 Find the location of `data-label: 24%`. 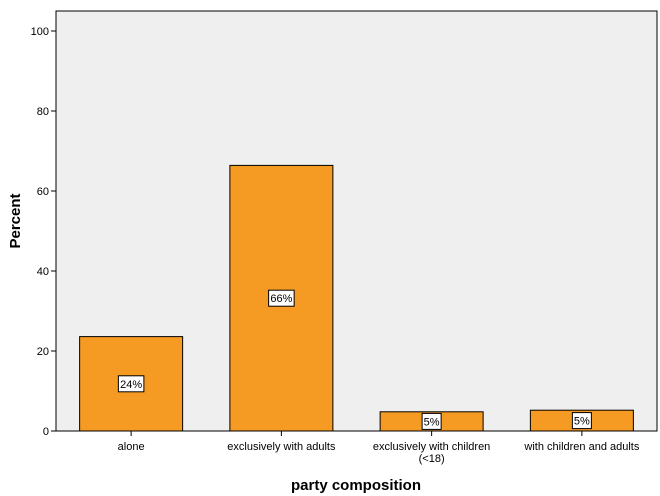

data-label: 24% is located at coordinates (131, 385).